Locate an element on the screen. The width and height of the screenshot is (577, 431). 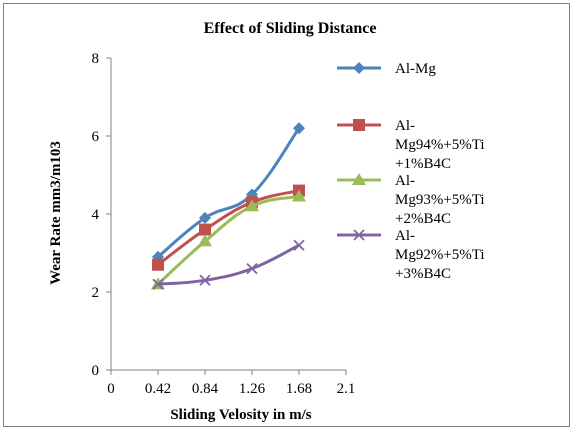
legend-item: Al- Mg92%+5%Ti +3%B4C is located at coordinates (411, 255).